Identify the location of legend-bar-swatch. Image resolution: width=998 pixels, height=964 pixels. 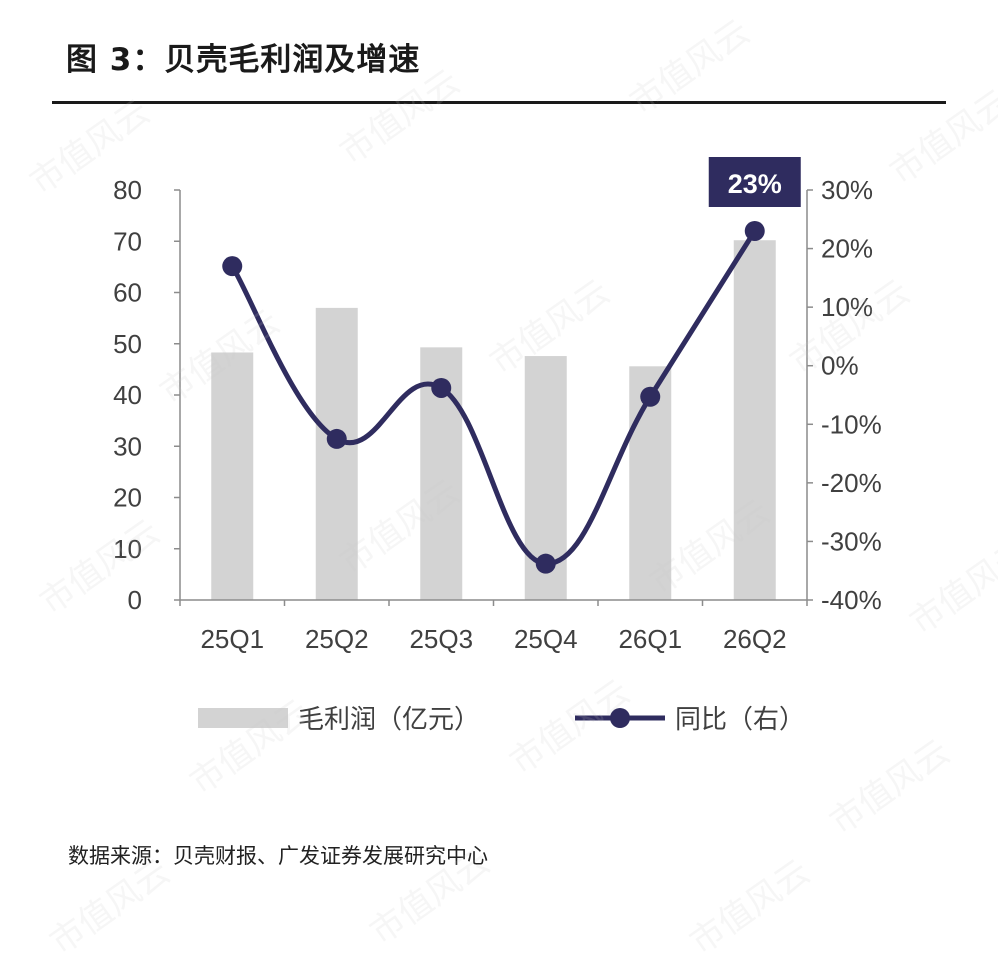
(243, 718).